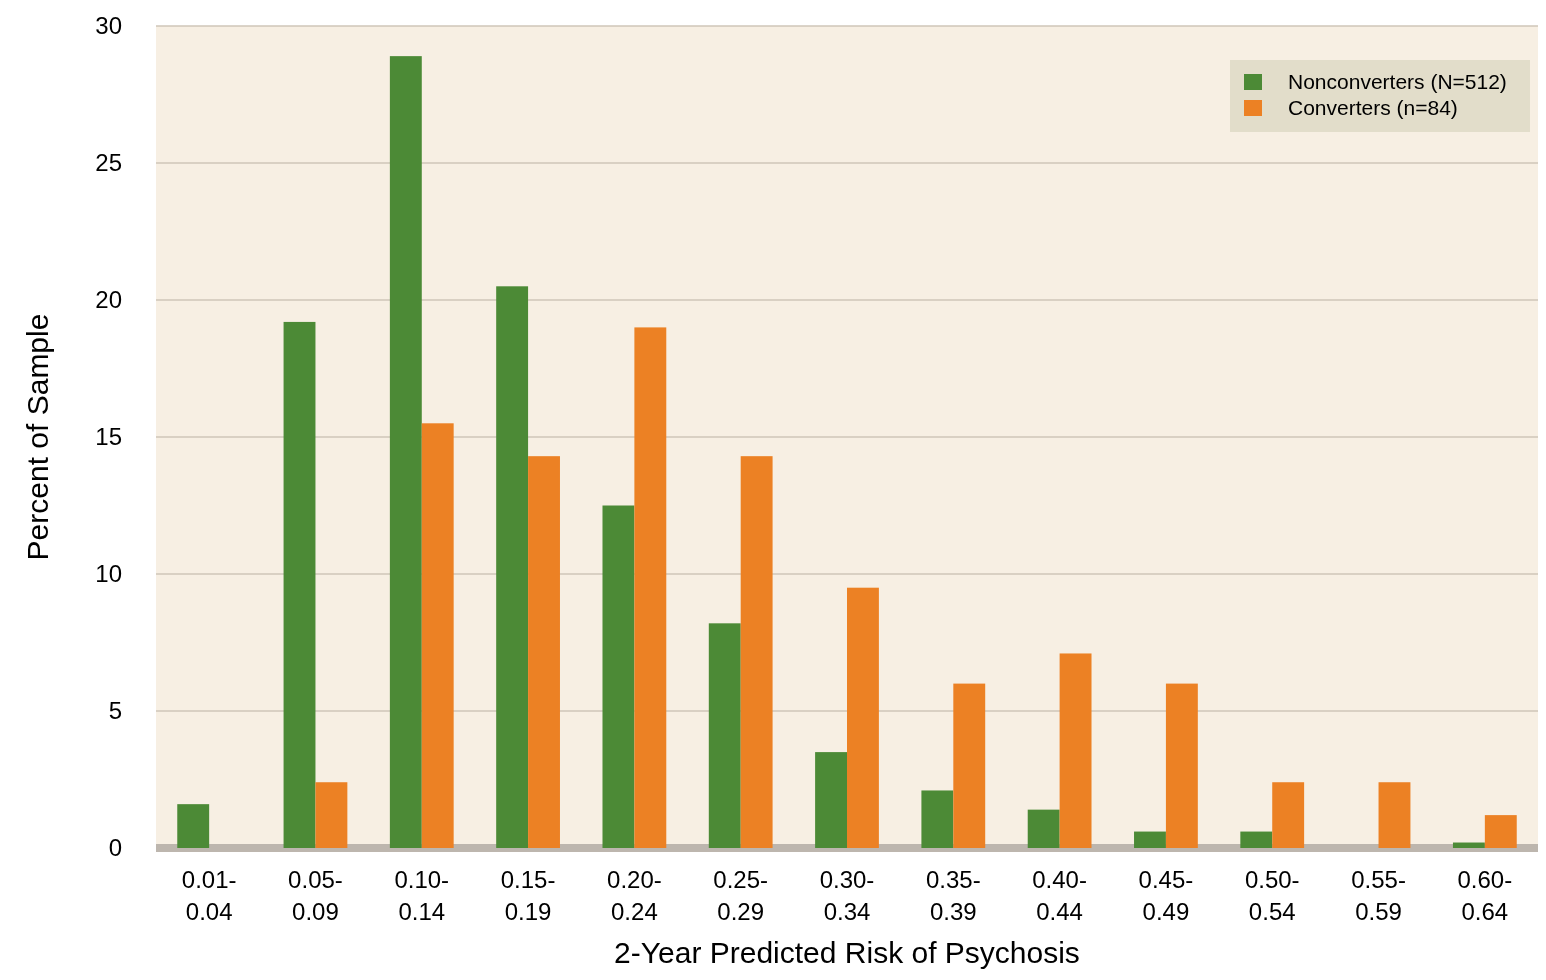  What do you see at coordinates (115, 848) in the screenshot?
I see `y-tick-label: 0` at bounding box center [115, 848].